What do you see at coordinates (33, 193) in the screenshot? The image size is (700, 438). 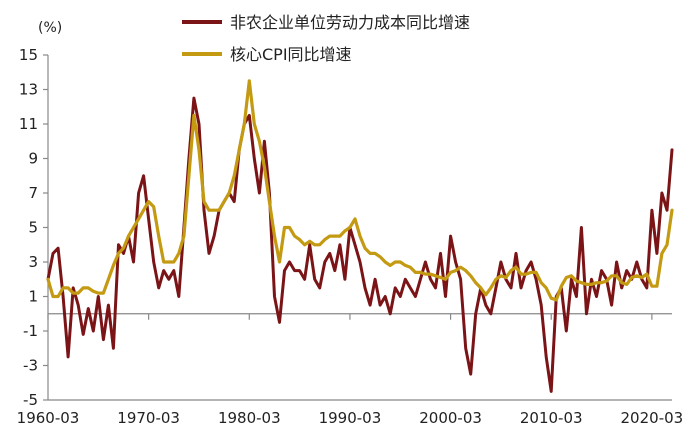 I see `y-tick-label: 7` at bounding box center [33, 193].